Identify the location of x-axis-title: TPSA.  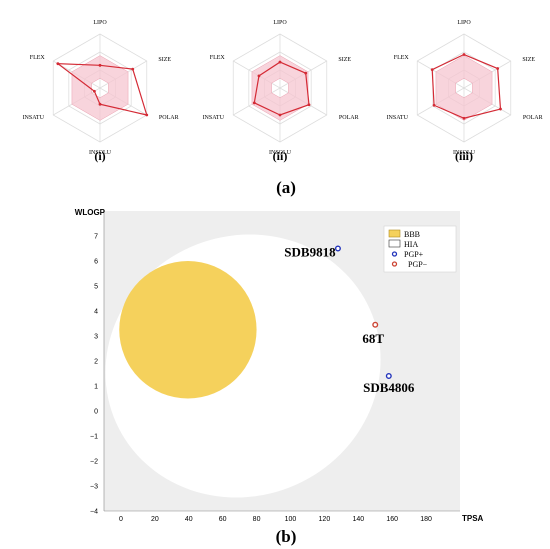
(473, 518).